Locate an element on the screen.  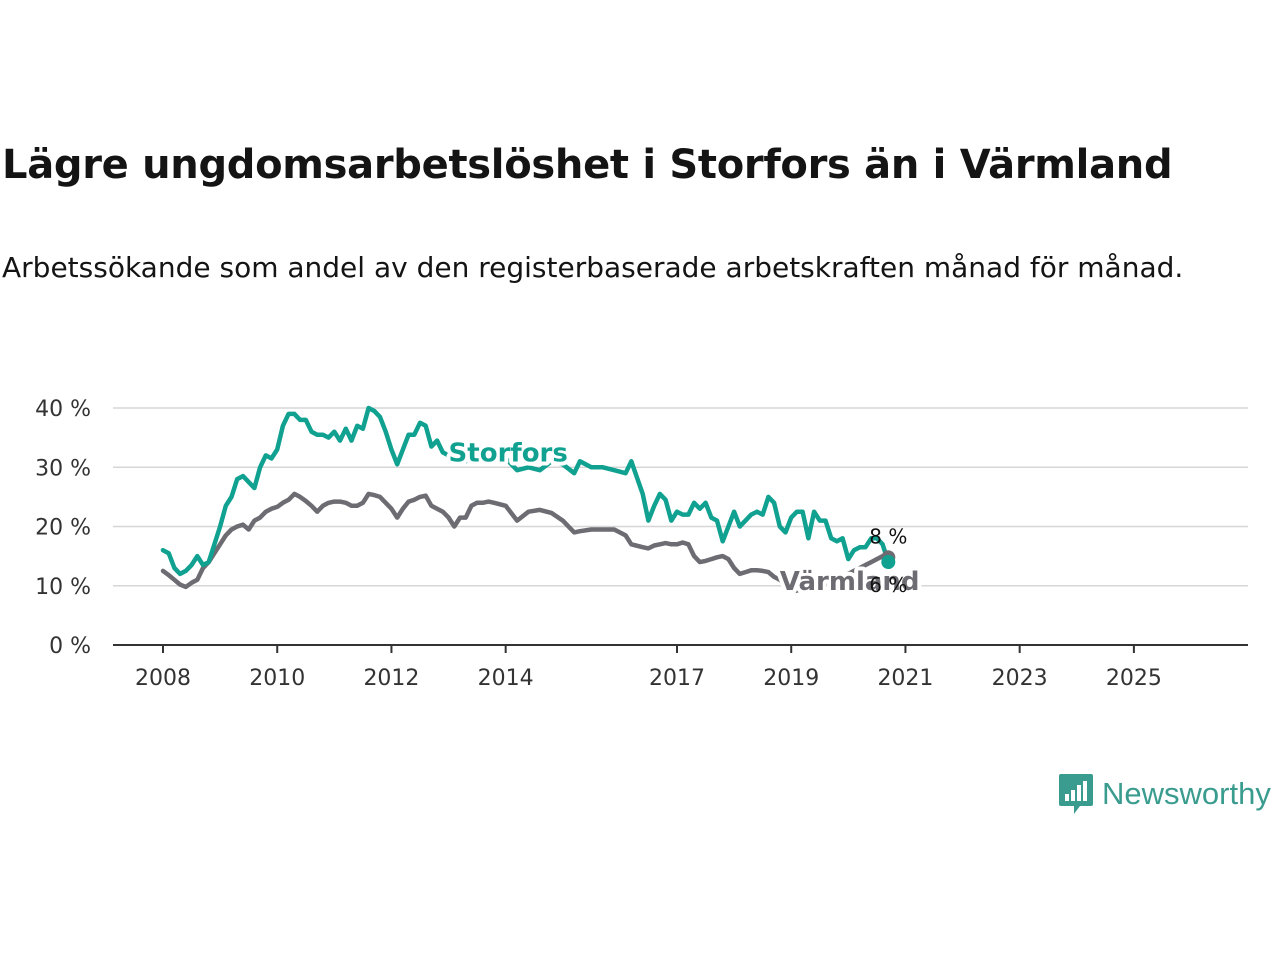
end-point-storfors is located at coordinates (888, 562).